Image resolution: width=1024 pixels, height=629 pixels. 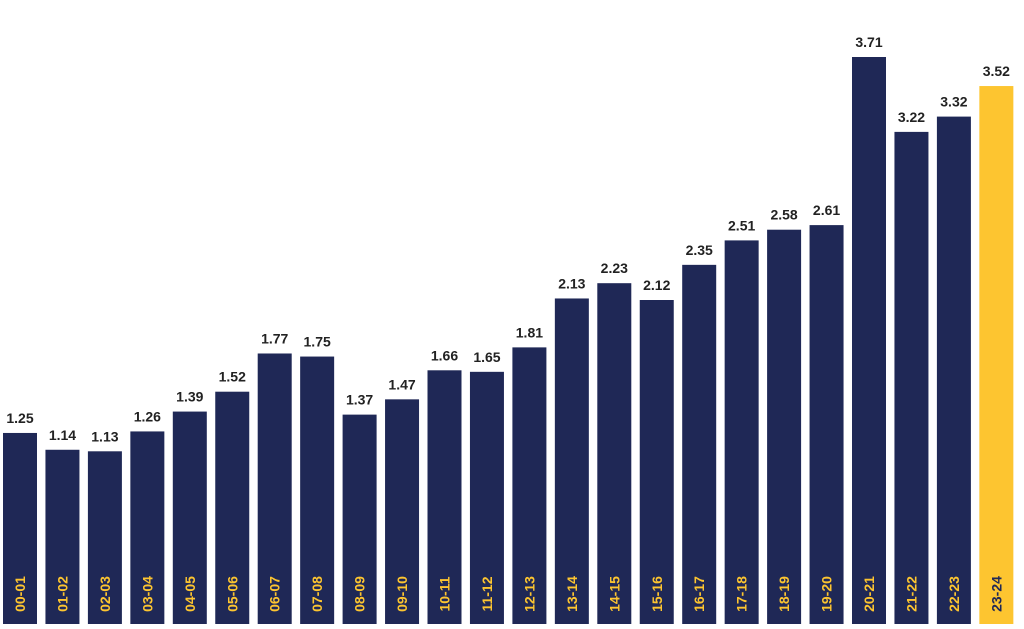 What do you see at coordinates (317, 342) in the screenshot?
I see `value-label-07-08: 1.75` at bounding box center [317, 342].